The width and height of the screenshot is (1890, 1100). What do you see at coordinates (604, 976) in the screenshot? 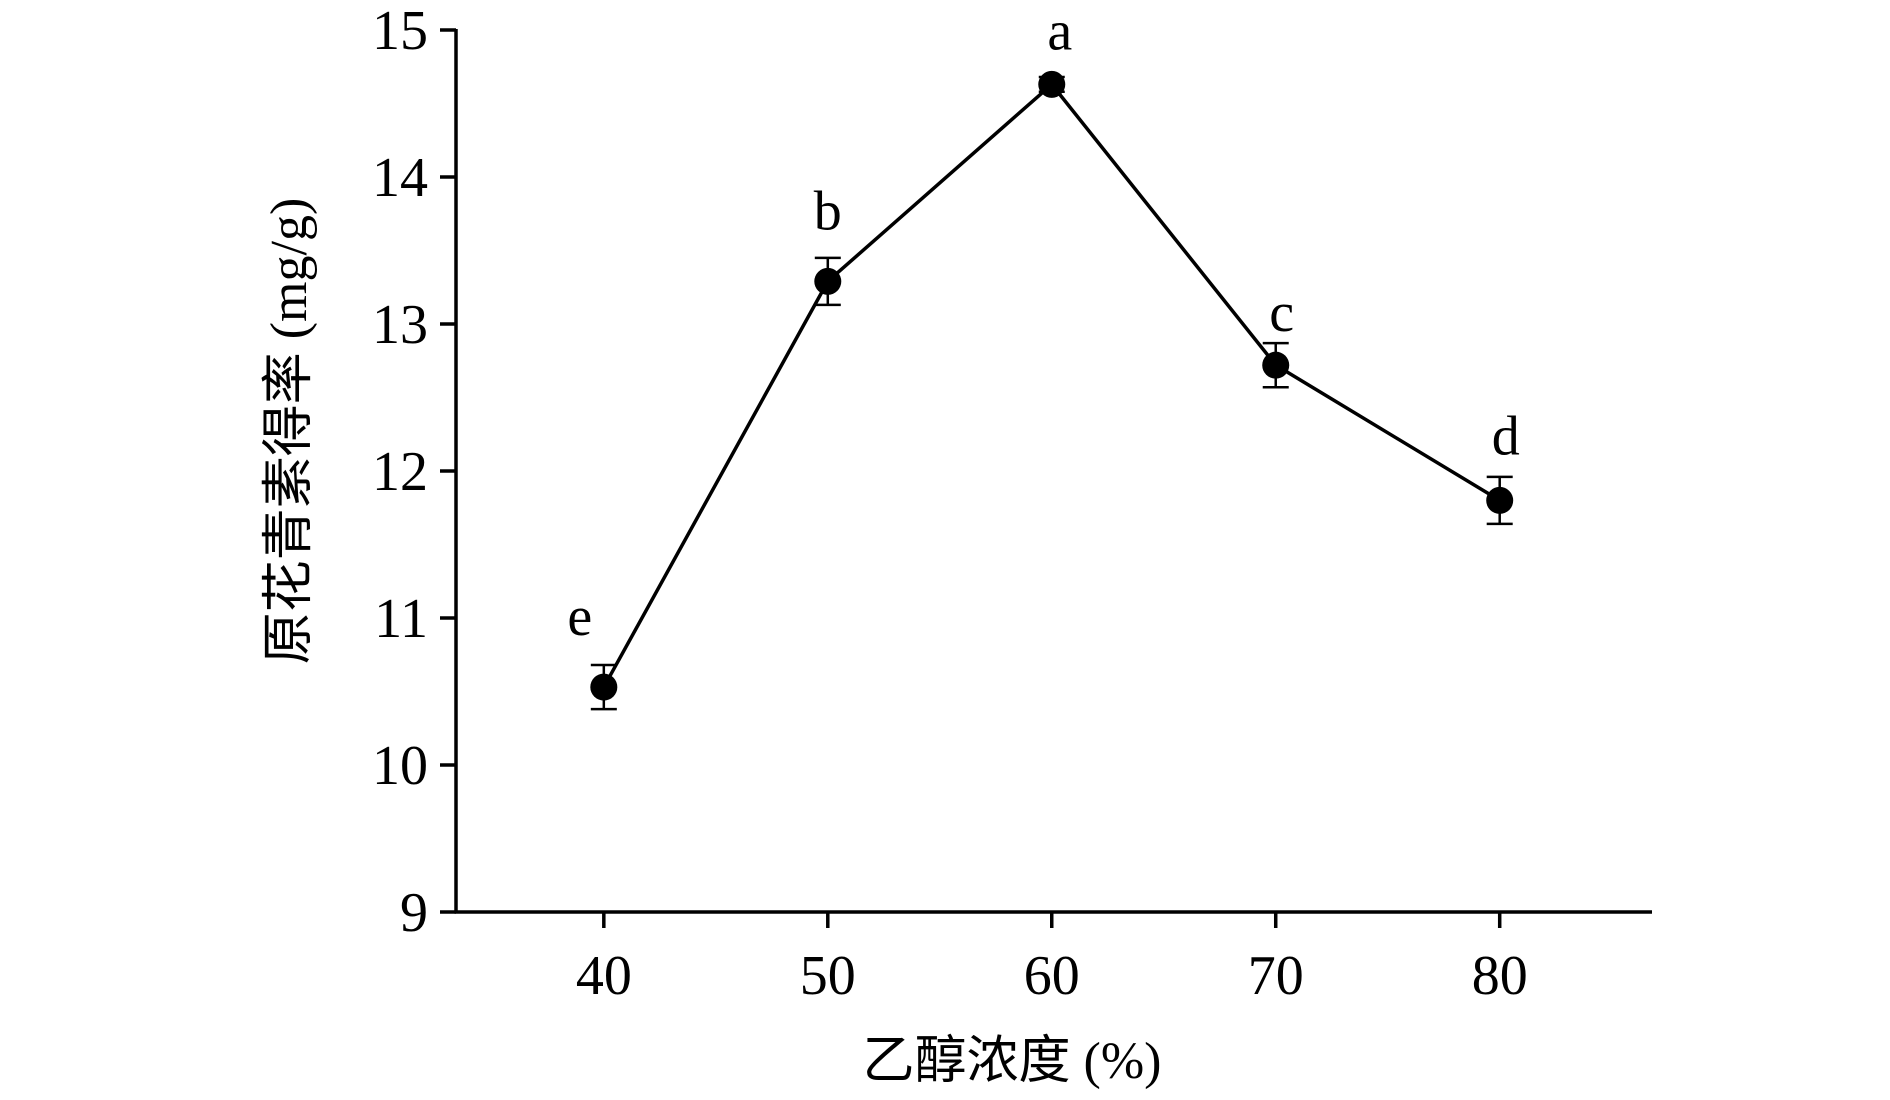
I see `x-tick-label-40: 40` at bounding box center [604, 976].